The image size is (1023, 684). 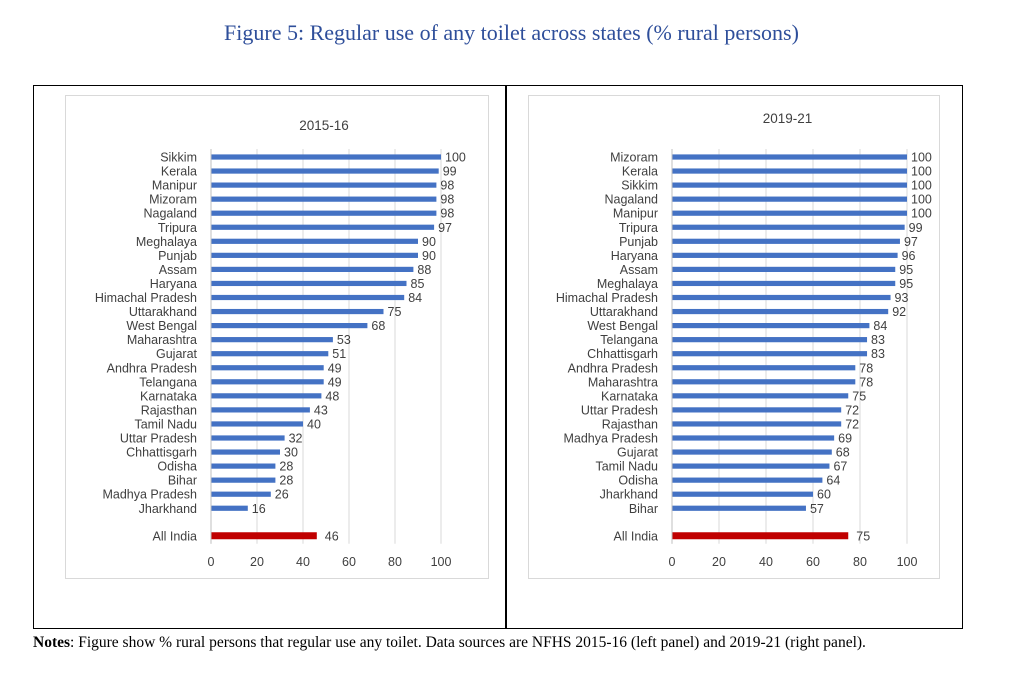 I want to click on data-label-odisha: 64, so click(x=833, y=481).